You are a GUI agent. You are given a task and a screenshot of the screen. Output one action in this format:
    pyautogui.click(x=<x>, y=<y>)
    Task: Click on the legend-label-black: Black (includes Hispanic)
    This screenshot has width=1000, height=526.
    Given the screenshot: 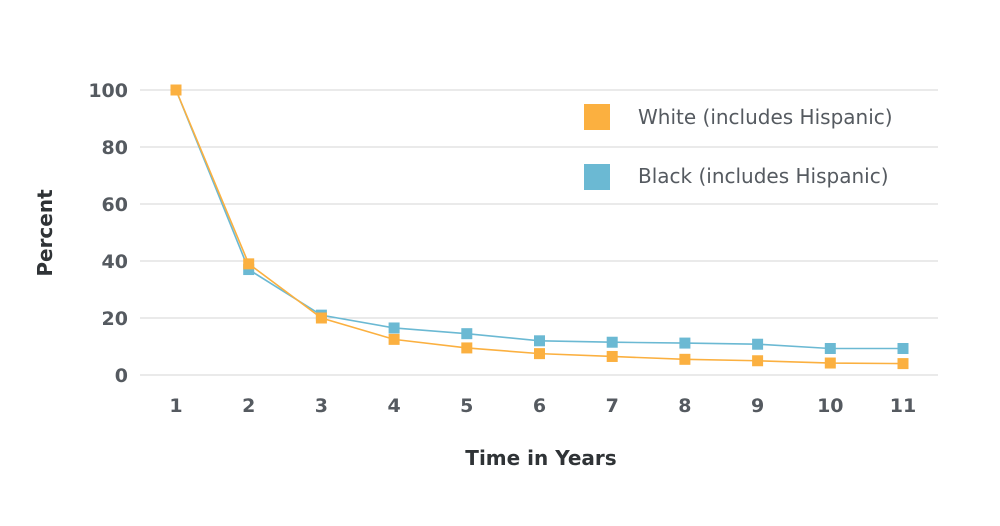 What is the action you would take?
    pyautogui.click(x=763, y=176)
    